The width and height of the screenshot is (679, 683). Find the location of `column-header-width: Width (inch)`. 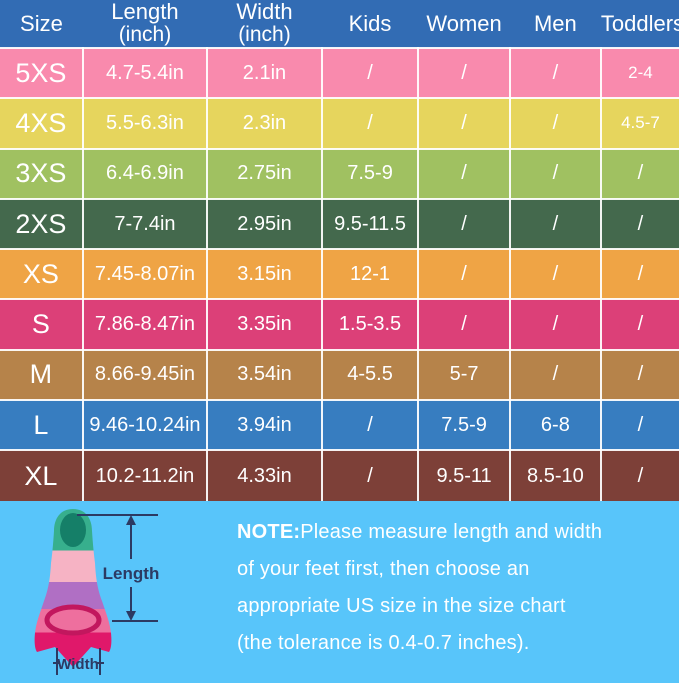

column-header-width: Width (inch) is located at coordinates (264, 23).